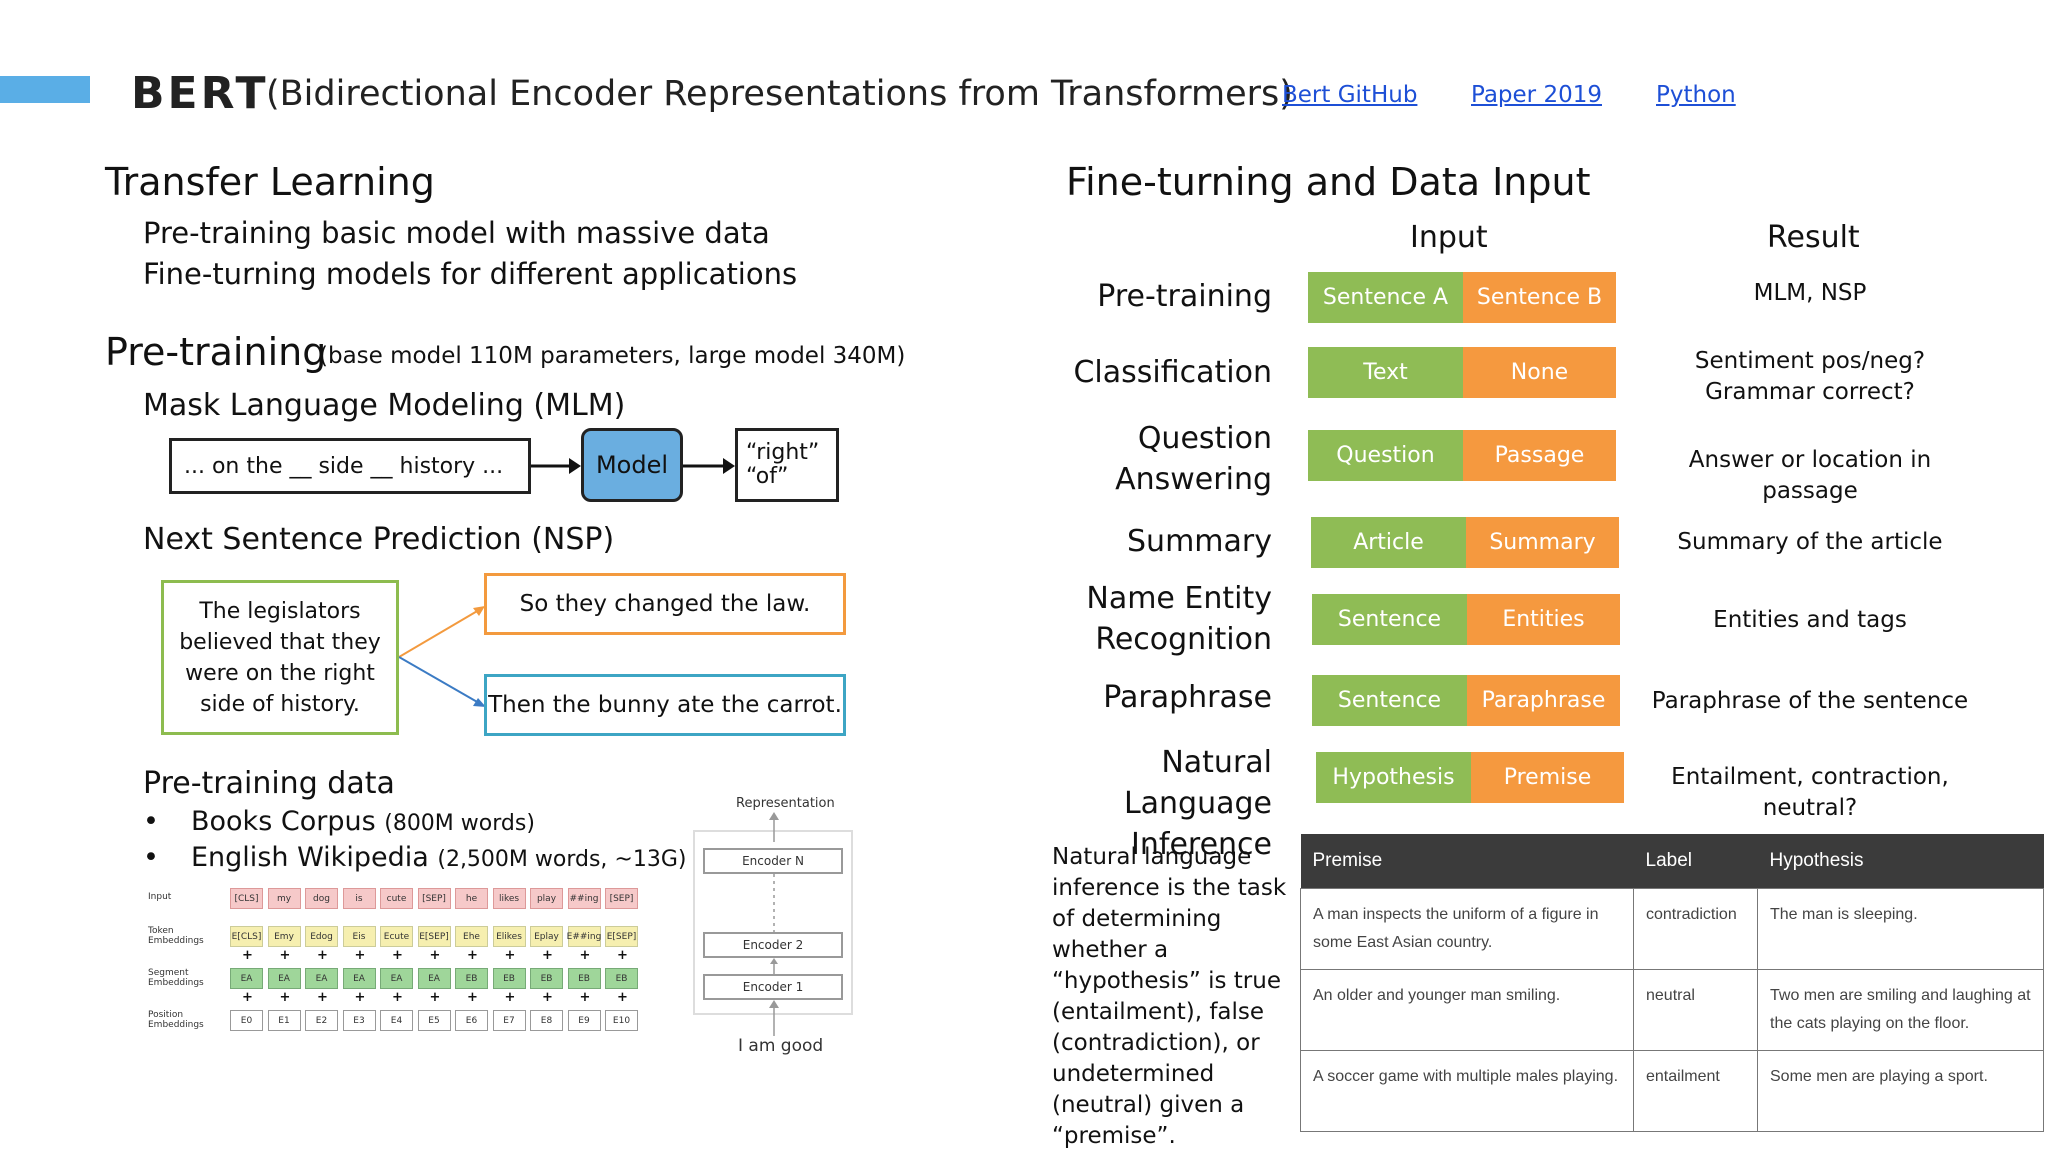  I want to click on data-item-wikipedia: • English Wikipedia (2,500M words, ~13G), so click(414, 857).